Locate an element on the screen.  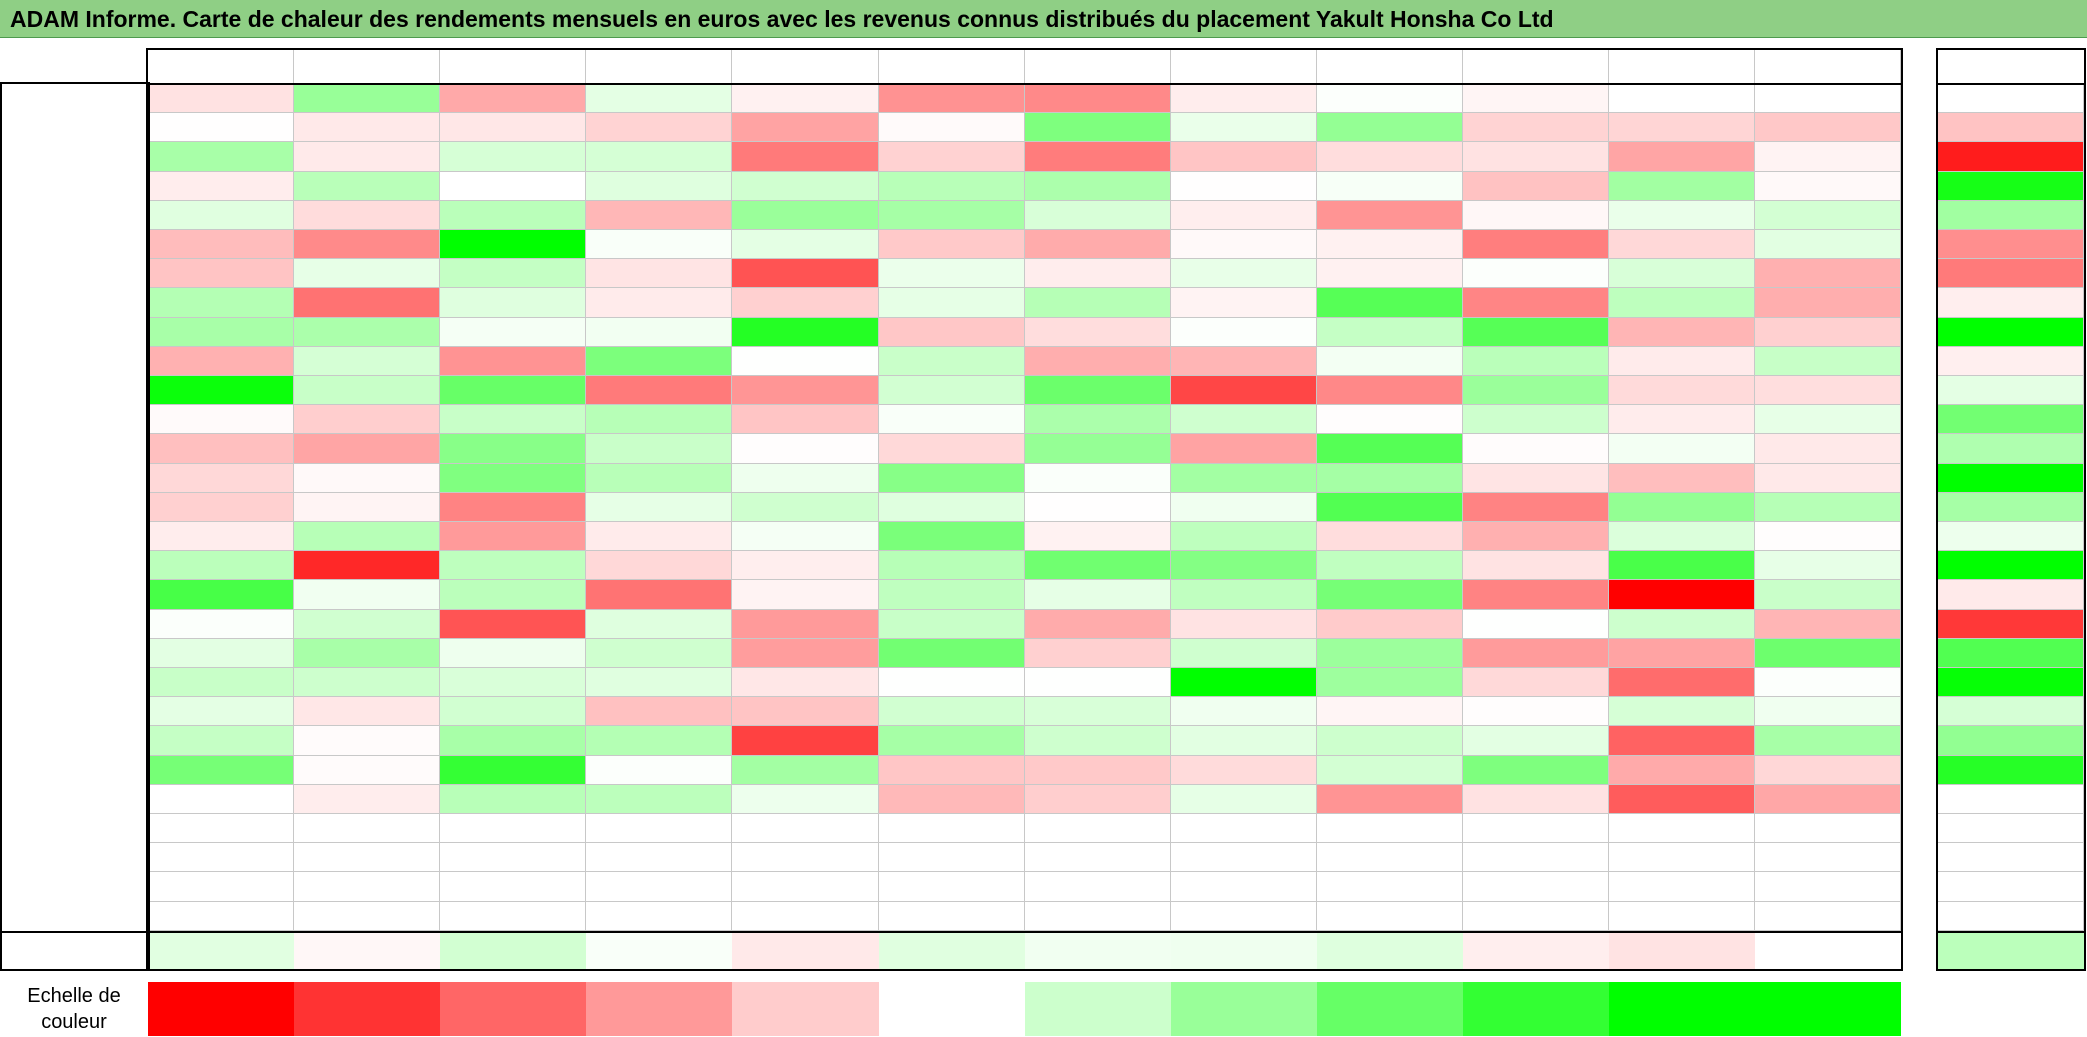
average-divider-year is located at coordinates (2011, 932).